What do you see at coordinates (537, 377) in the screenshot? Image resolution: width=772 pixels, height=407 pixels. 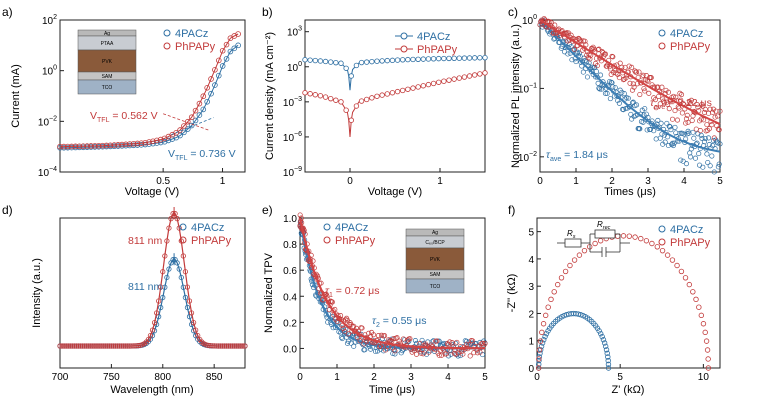 I see `x-tick-label: 0` at bounding box center [537, 377].